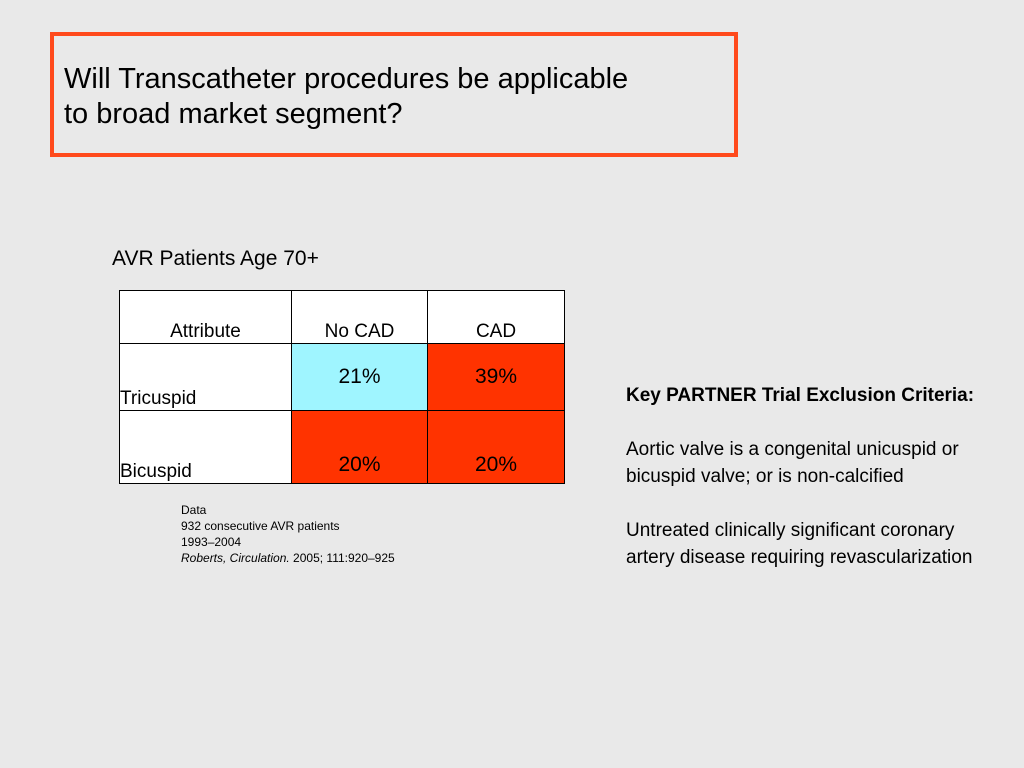 This screenshot has width=1024, height=768. What do you see at coordinates (496, 377) in the screenshot?
I see `cell-tricuspid-cad: 39%` at bounding box center [496, 377].